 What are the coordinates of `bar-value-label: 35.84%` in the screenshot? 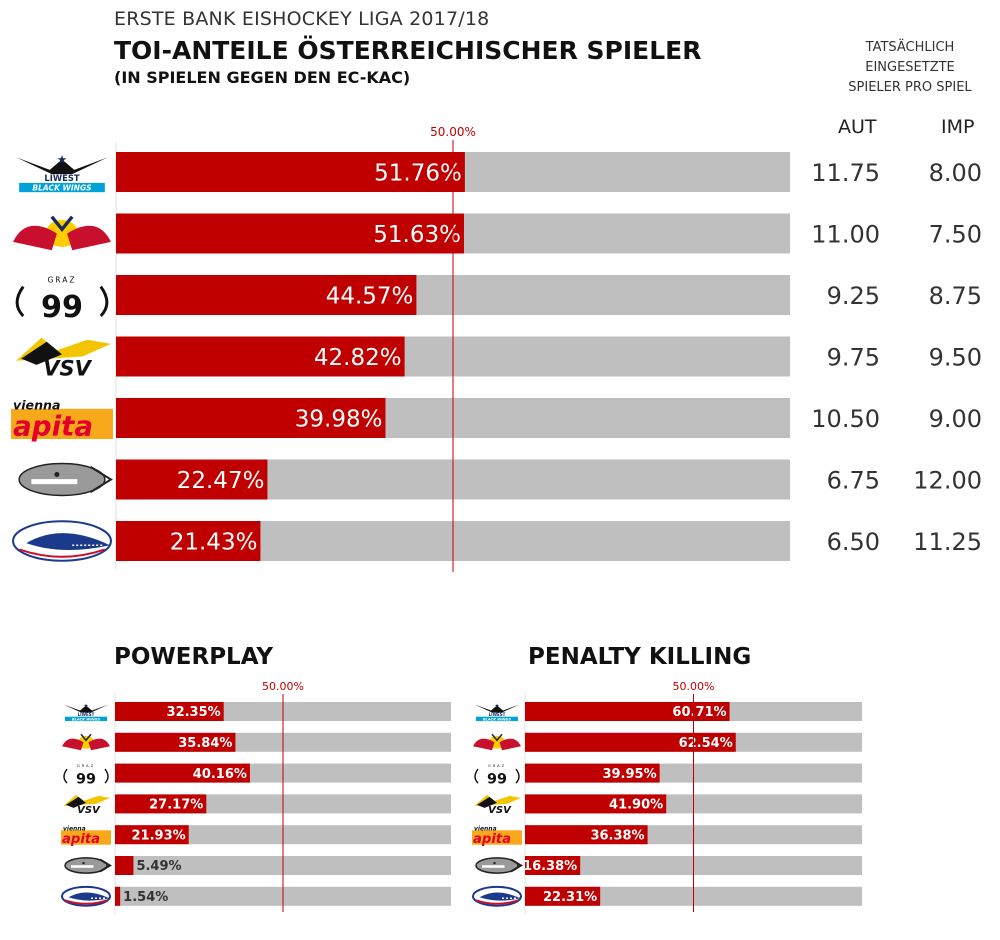 It's located at (205, 743).